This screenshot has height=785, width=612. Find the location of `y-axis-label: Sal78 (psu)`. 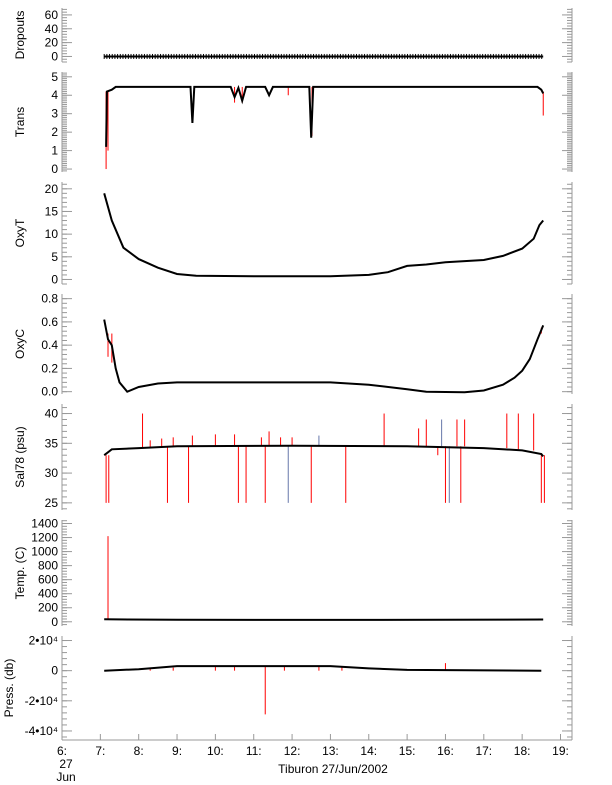

y-axis-label: Sal78 (psu) is located at coordinates (20, 456).